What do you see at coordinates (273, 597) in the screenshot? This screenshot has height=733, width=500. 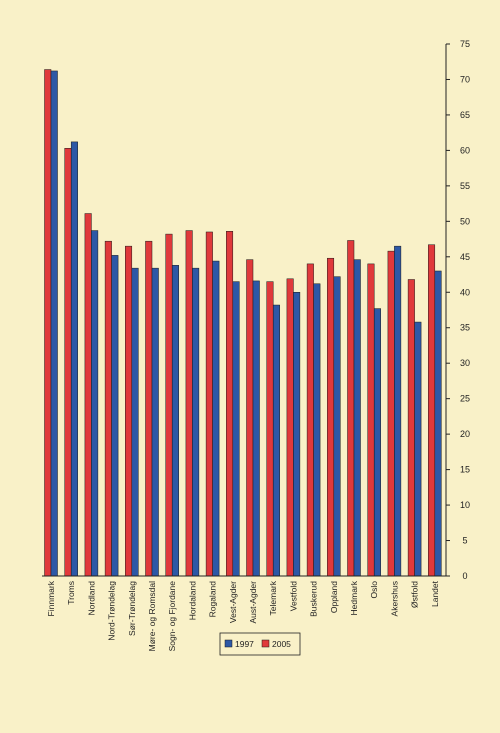 I see `x-tick-label: Telemark` at bounding box center [273, 597].